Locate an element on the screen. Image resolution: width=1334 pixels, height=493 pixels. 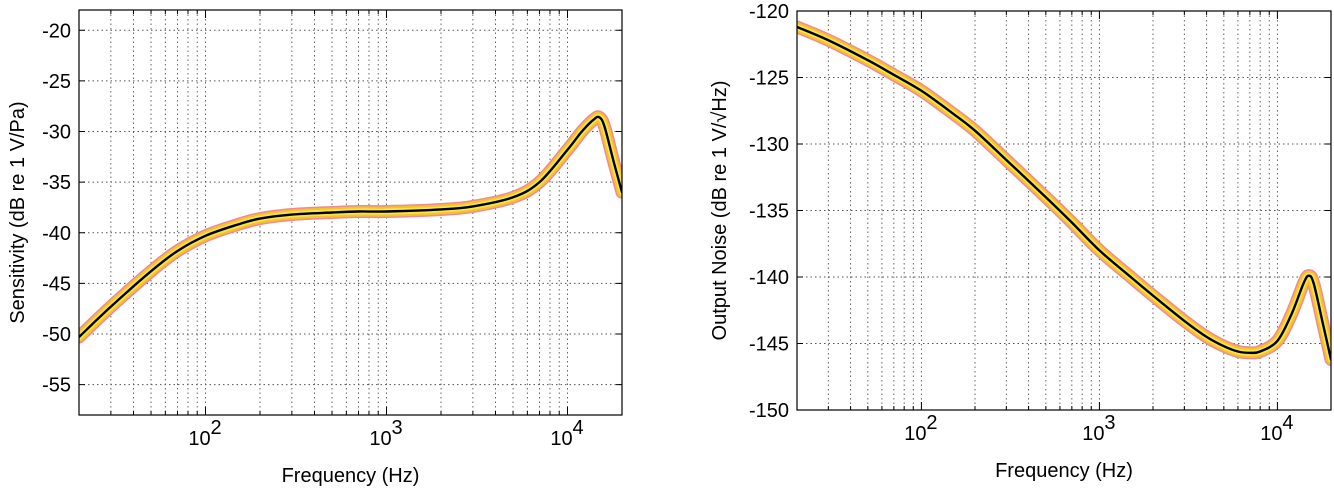
y-tick-label: -125 is located at coordinates (769, 79).